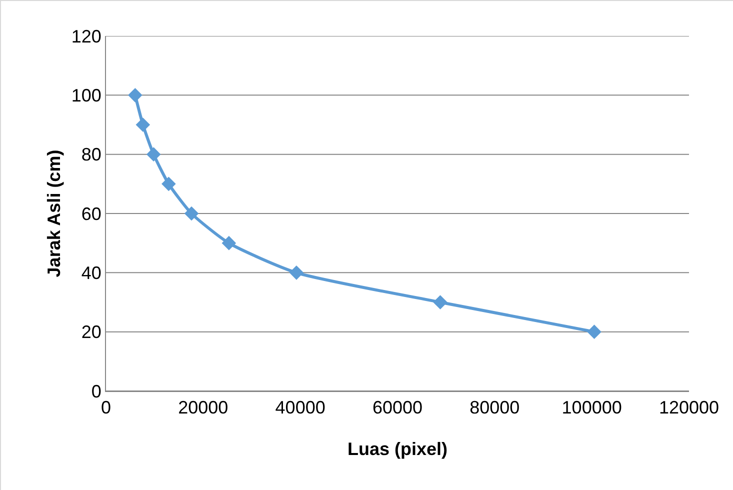 Image resolution: width=733 pixels, height=490 pixels. What do you see at coordinates (54, 214) in the screenshot?
I see `y-axis-title: Jarak Asli (cm)` at bounding box center [54, 214].